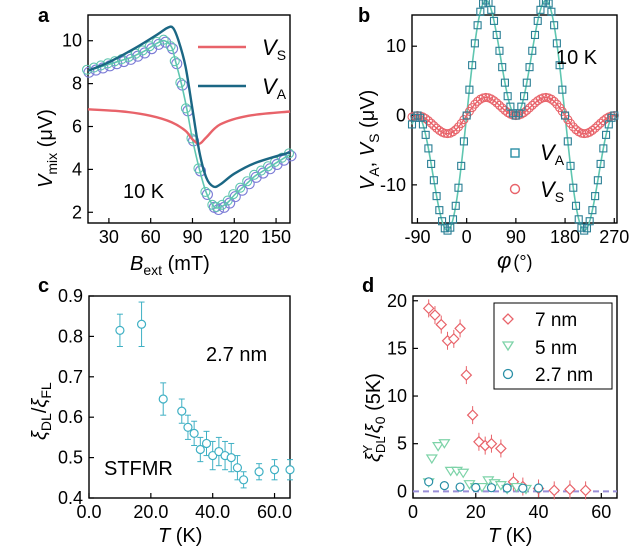 The height and width of the screenshot is (558, 634). Describe the element at coordinates (47, 148) in the screenshot. I see `y-axis-label-a: Vmix (μV)` at that location.